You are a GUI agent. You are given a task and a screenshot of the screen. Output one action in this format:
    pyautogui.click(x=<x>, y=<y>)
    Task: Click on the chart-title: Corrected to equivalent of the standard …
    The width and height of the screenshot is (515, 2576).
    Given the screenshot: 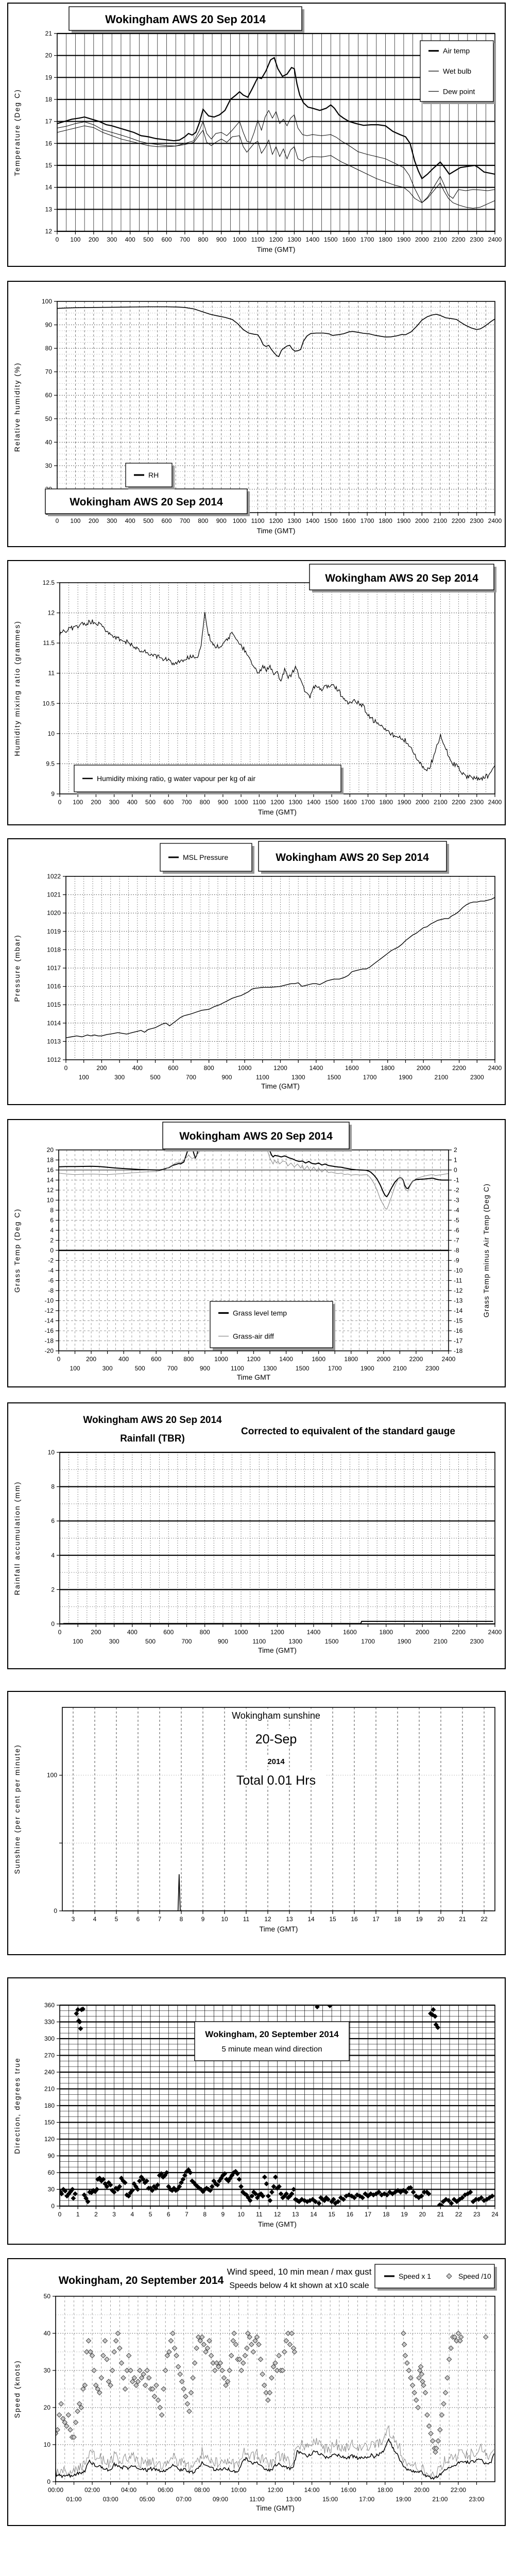 What is the action you would take?
    pyautogui.click(x=348, y=1432)
    